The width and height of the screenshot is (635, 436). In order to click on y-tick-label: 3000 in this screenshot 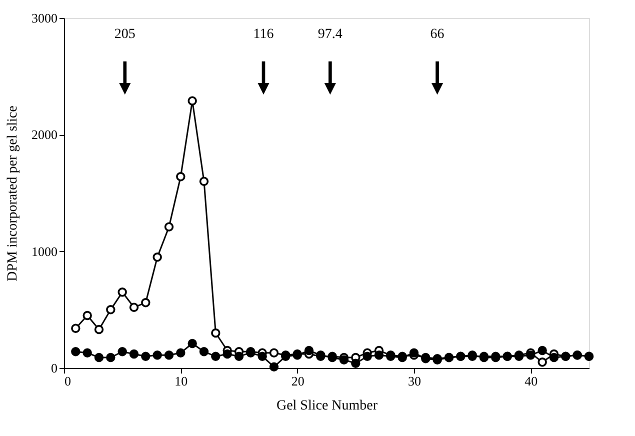, I will do `click(45, 18)`.